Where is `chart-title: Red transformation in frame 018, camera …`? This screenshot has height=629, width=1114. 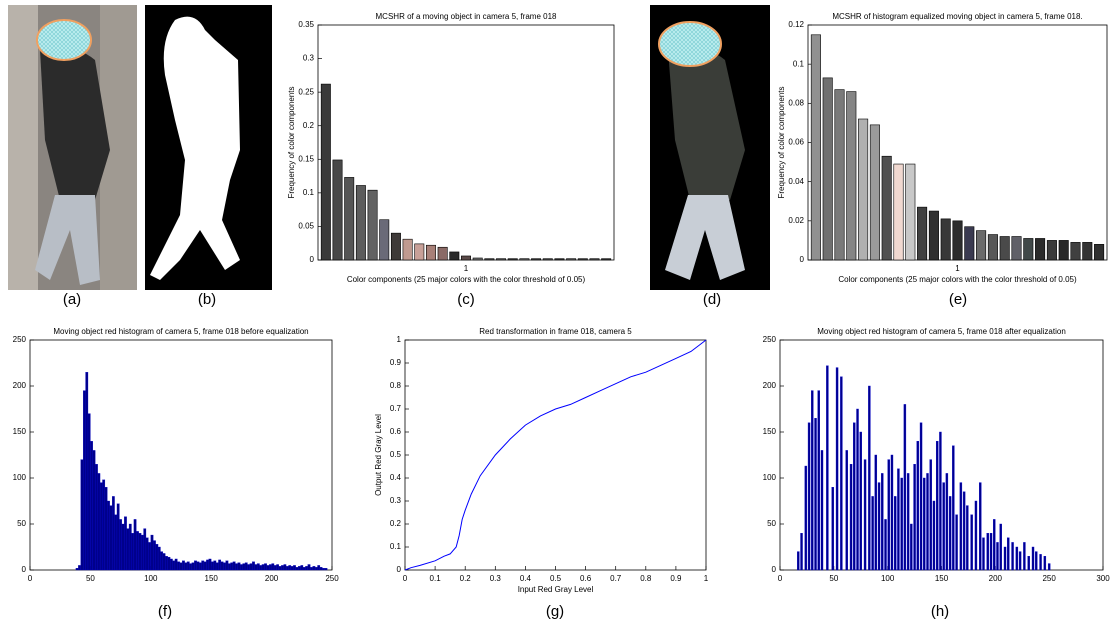 chart-title: Red transformation in frame 018, camera … is located at coordinates (555, 331).